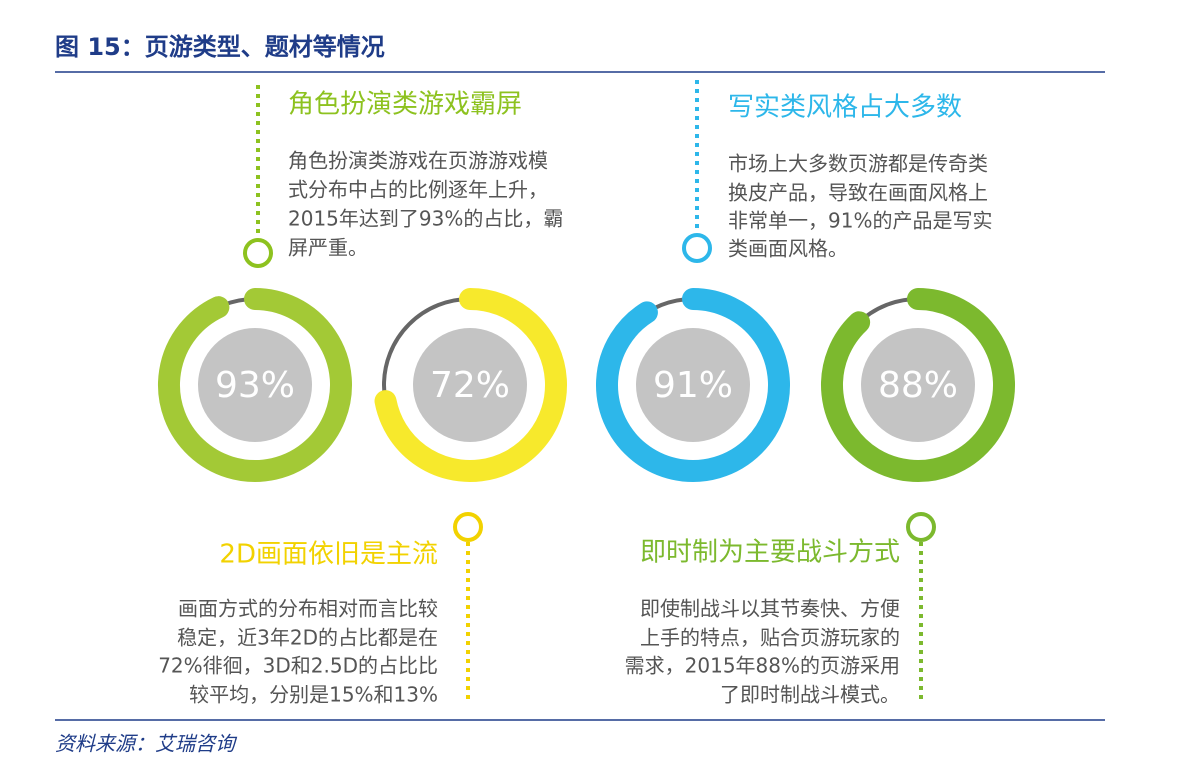 The width and height of the screenshot is (1184, 774). What do you see at coordinates (770, 638) in the screenshot?
I see `callout-text: 上手的特点，贴合页游玩家的` at bounding box center [770, 638].